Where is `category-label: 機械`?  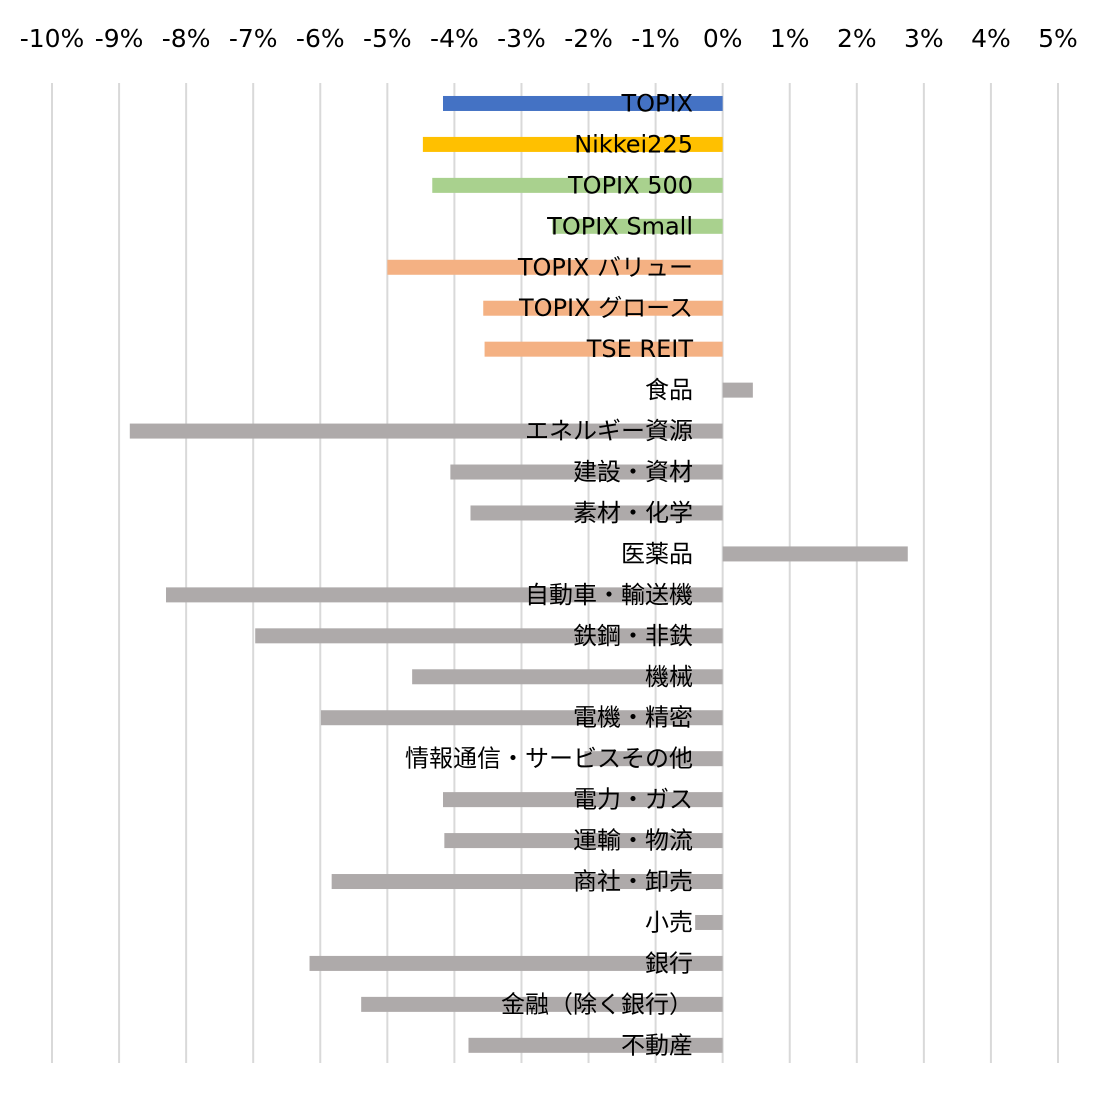
category-label: 機械 is located at coordinates (669, 677).